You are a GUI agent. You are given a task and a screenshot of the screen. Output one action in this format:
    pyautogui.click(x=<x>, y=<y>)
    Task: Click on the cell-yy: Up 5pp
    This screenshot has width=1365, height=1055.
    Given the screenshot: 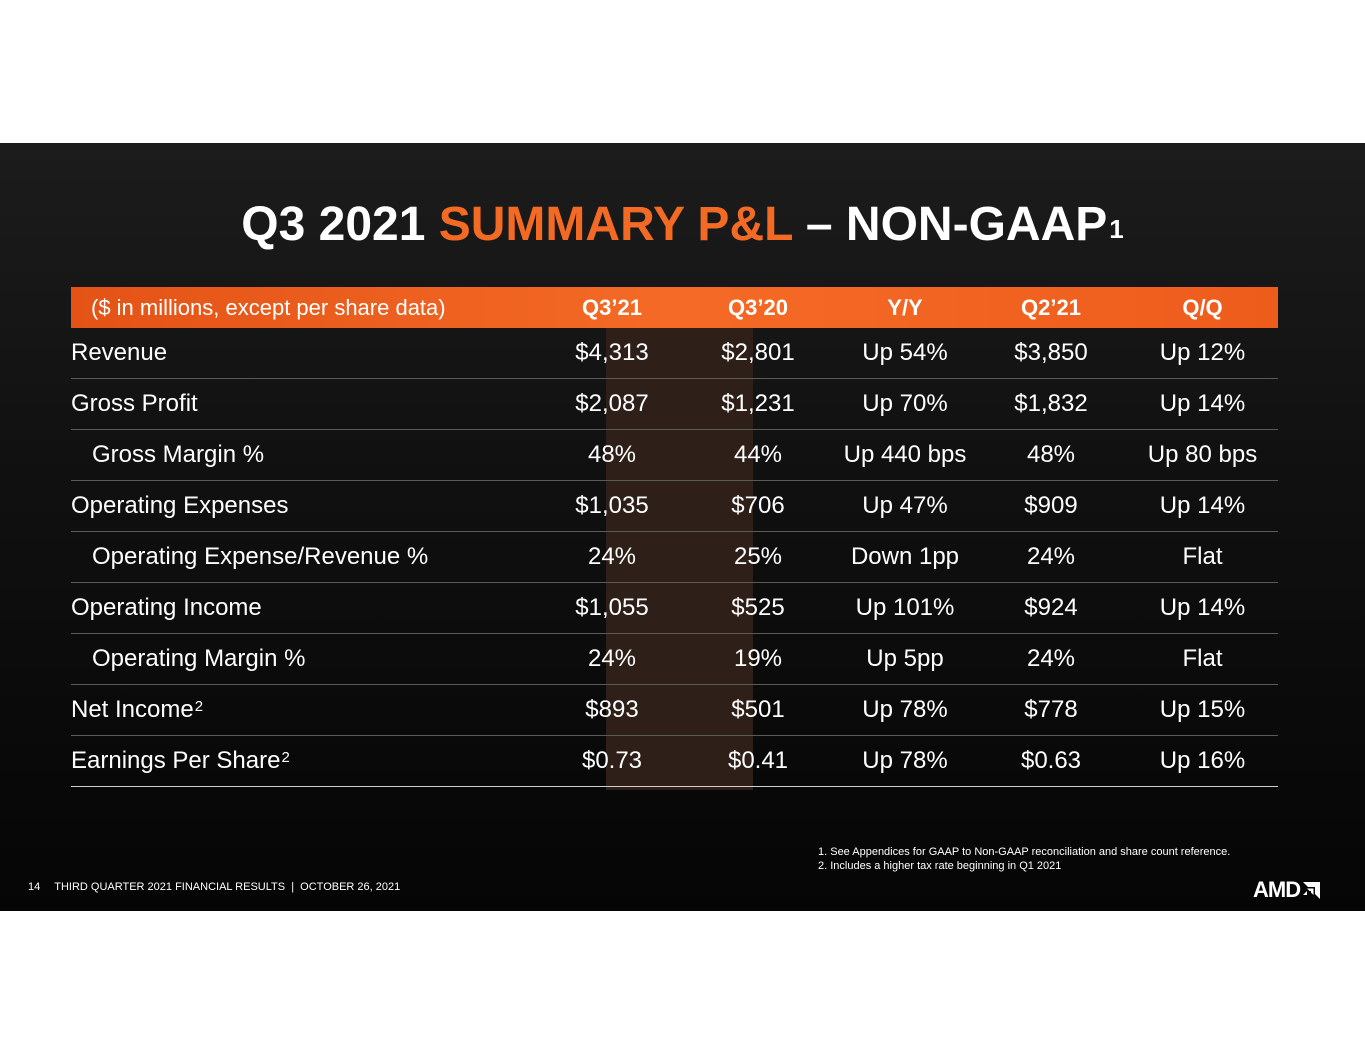 What is the action you would take?
    pyautogui.click(x=905, y=658)
    